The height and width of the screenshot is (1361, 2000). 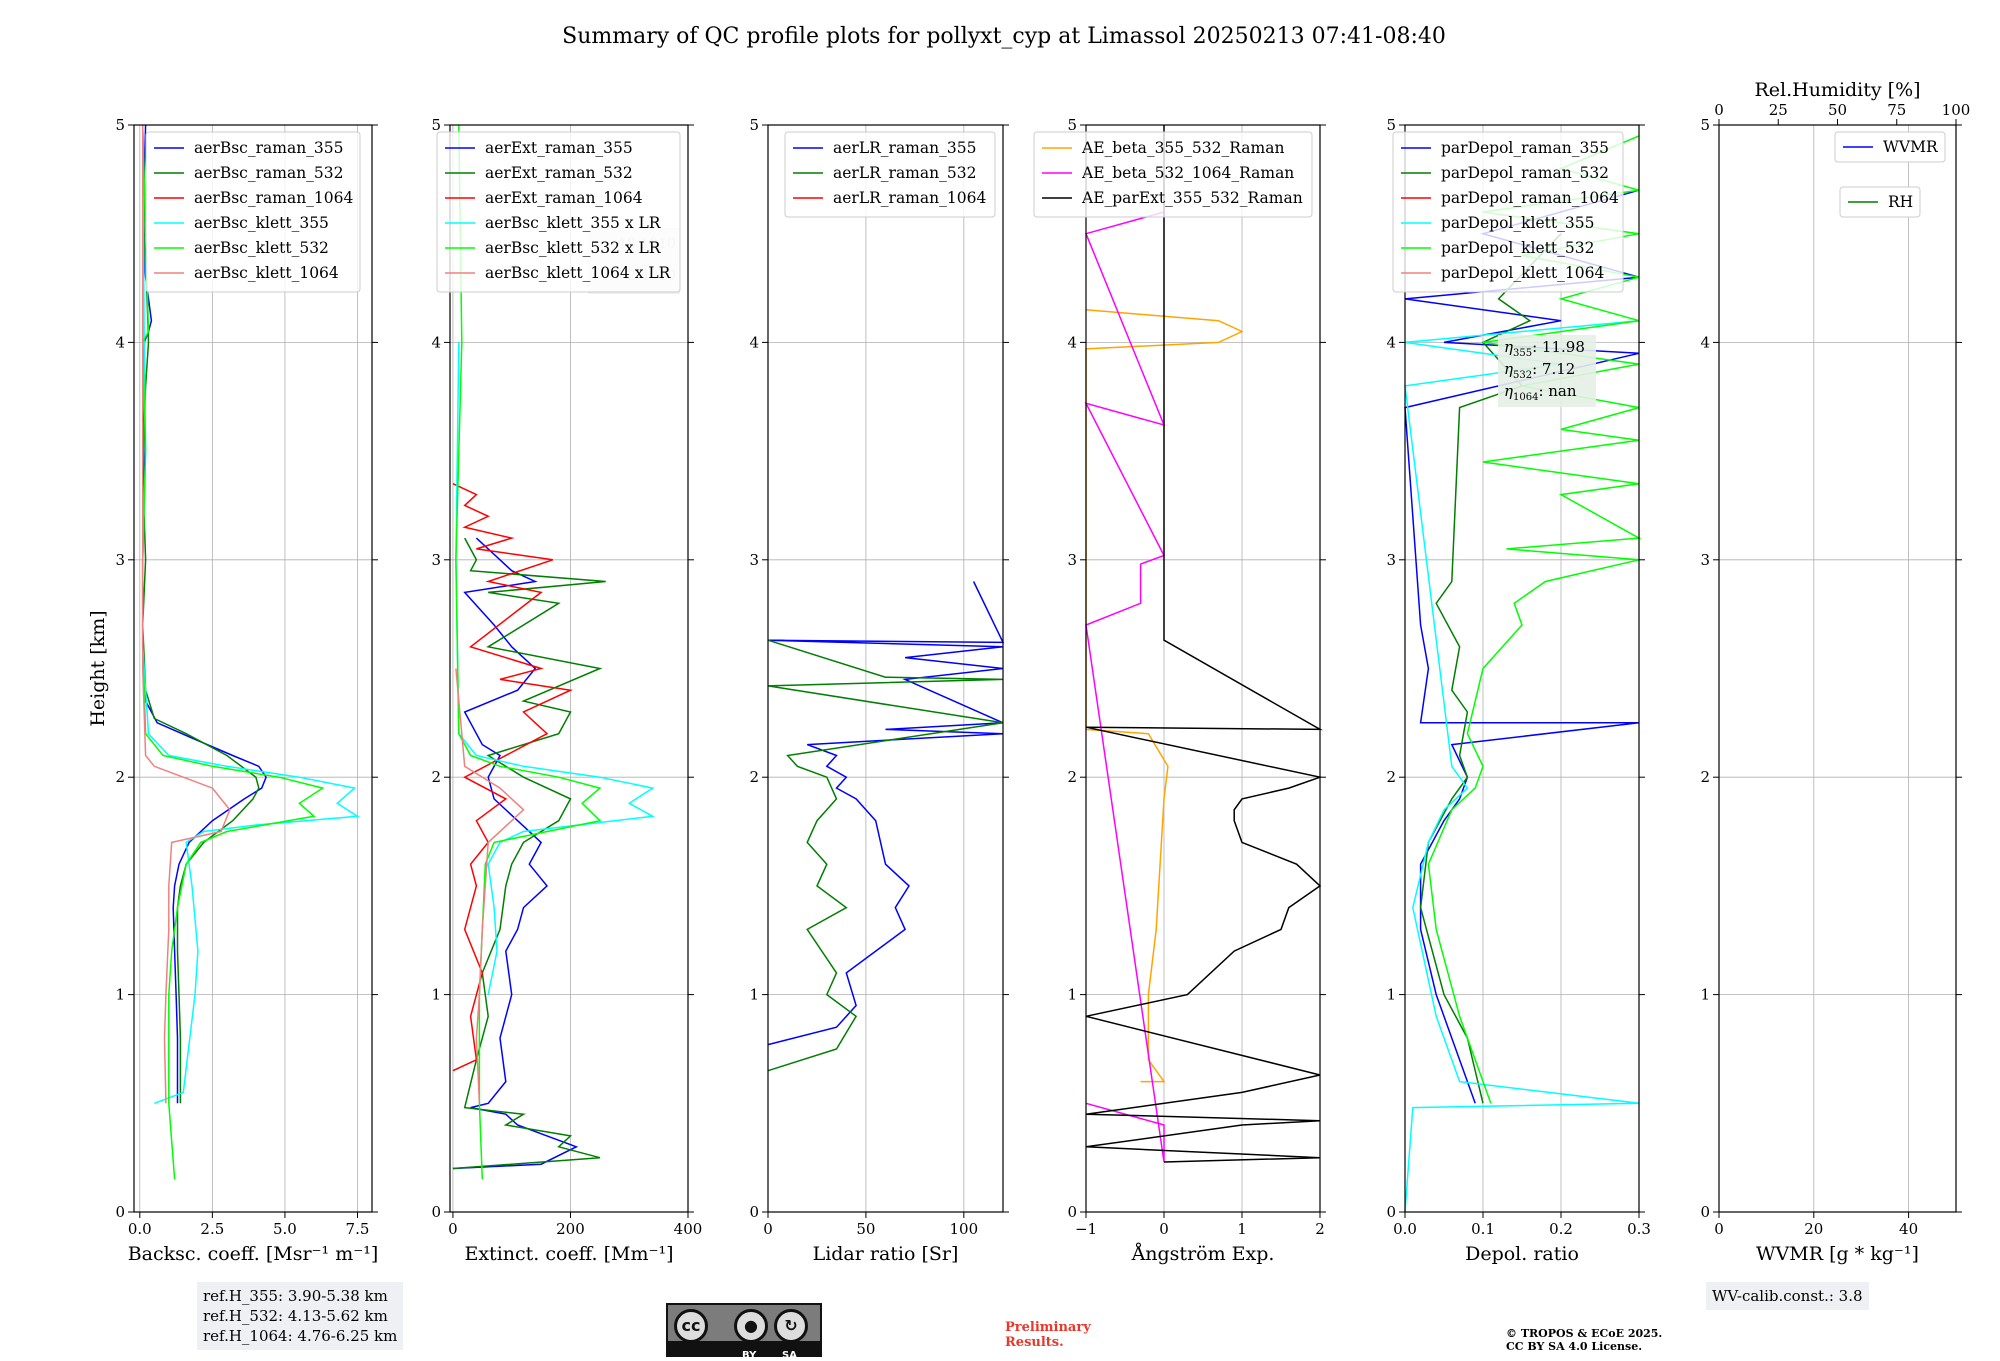 What do you see at coordinates (909, 198) in the screenshot?
I see `legend-label: aerLR_raman_1064` at bounding box center [909, 198].